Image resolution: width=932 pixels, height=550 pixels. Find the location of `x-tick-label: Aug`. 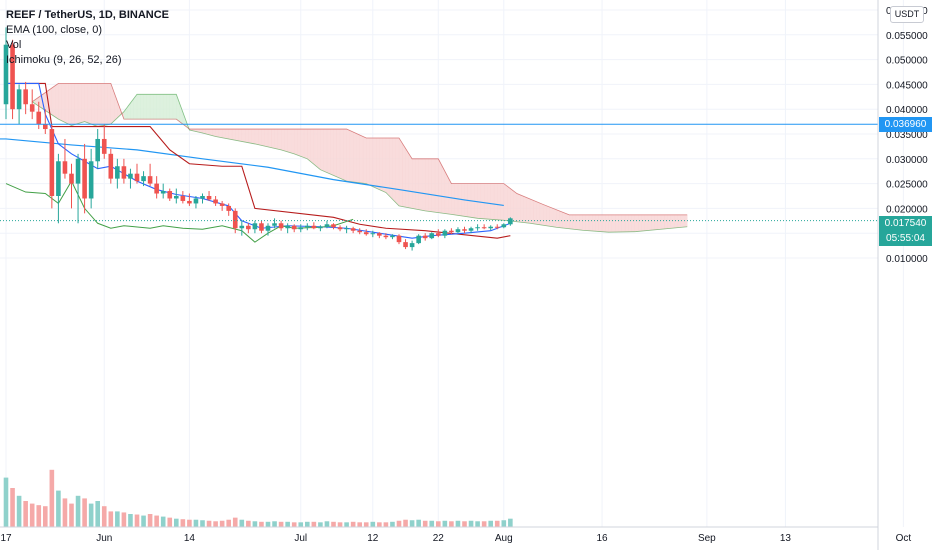

x-tick-label: Aug is located at coordinates (504, 538).